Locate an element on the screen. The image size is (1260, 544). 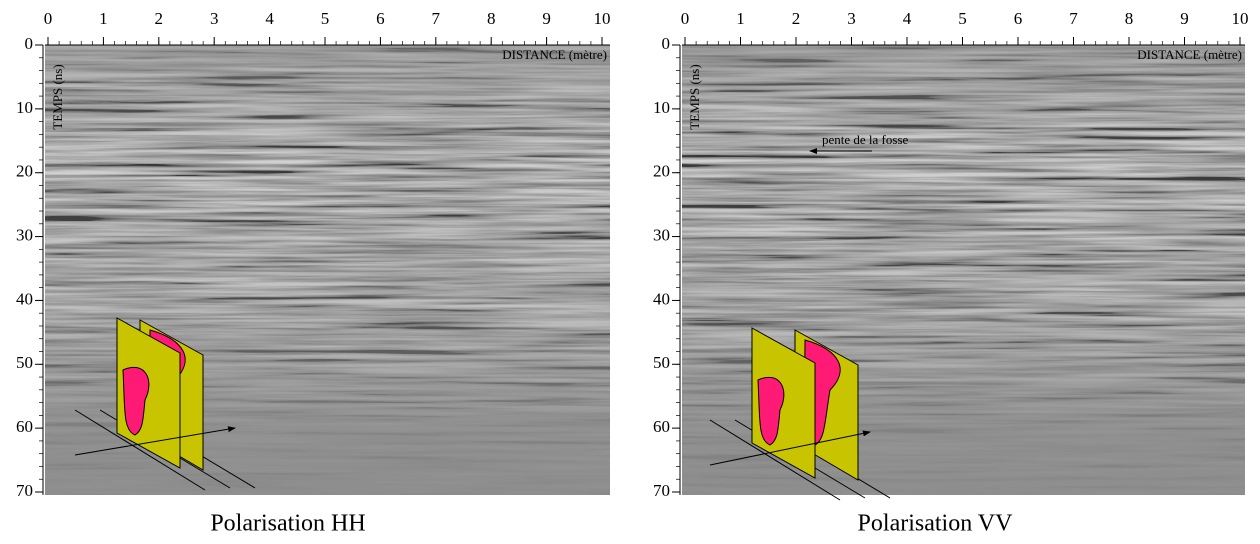
annotation: pente de la fosse is located at coordinates (865, 139).